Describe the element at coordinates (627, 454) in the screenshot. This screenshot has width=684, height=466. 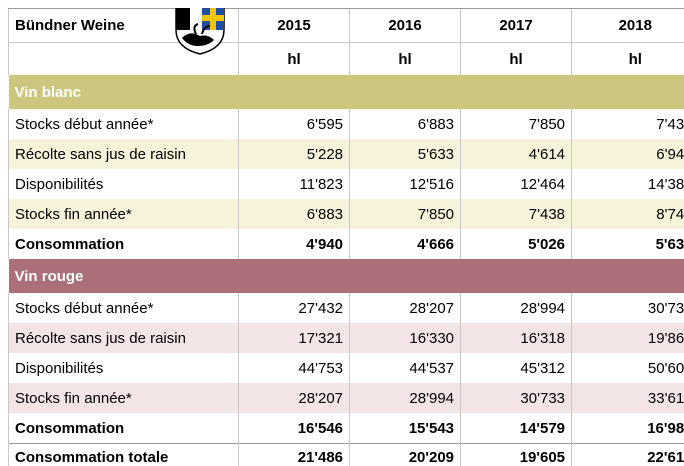
I see `cell-value: 22'616` at that location.